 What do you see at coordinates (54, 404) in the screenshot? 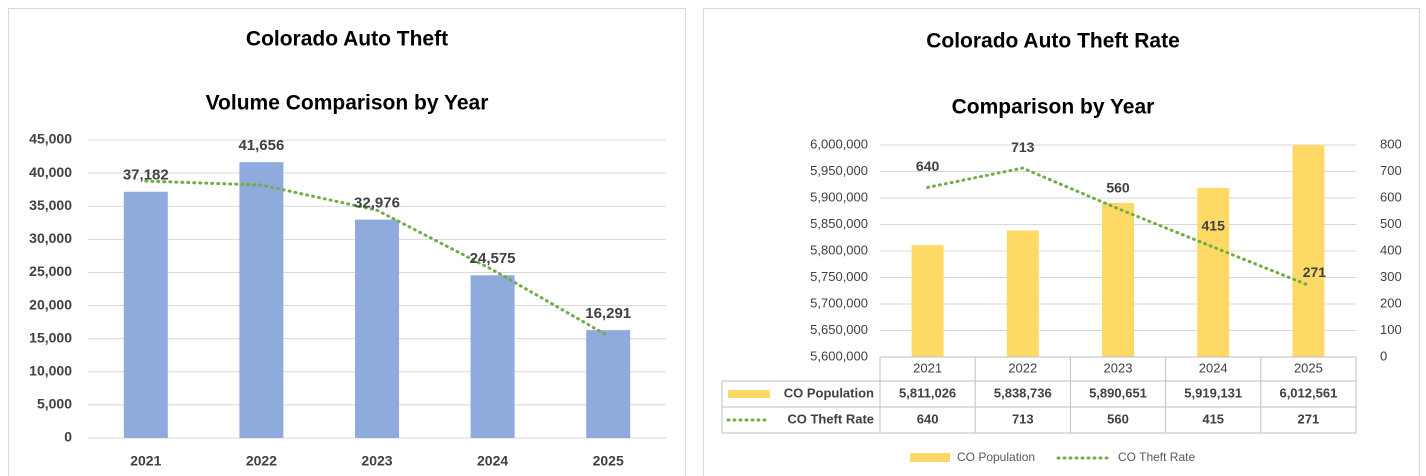
I see `y-tick-label: 5,000` at bounding box center [54, 404].